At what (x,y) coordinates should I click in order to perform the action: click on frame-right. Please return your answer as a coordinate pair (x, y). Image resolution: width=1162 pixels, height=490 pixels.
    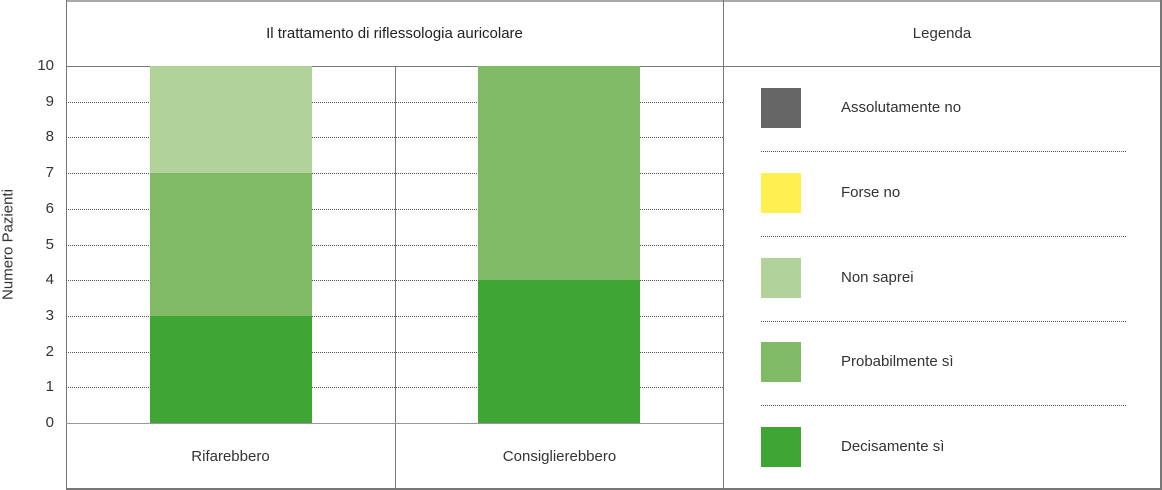
    Looking at the image, I should click on (1161, 245).